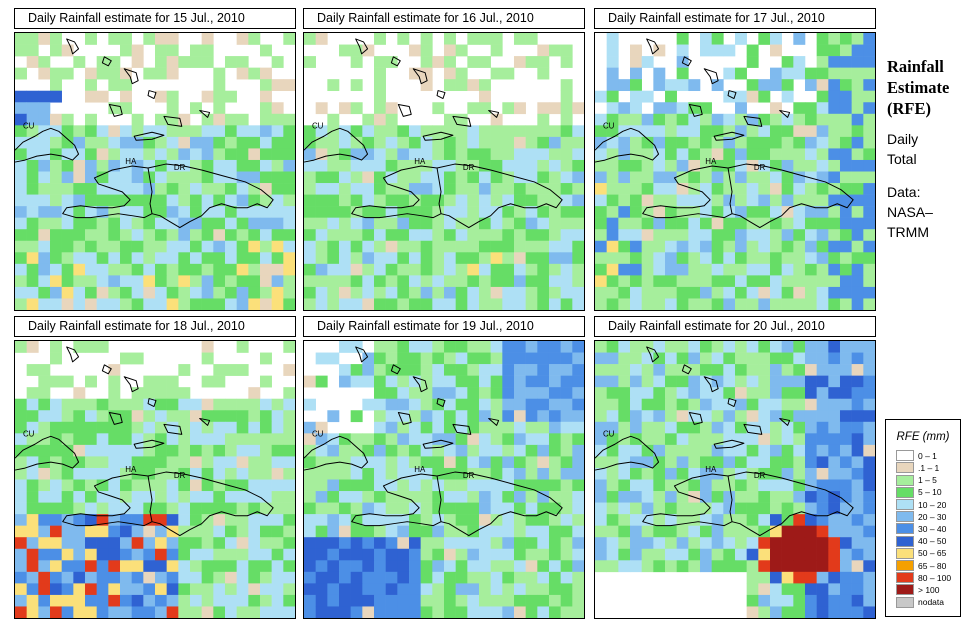 This screenshot has width=971, height=635. What do you see at coordinates (748, 504) in the screenshot?
I see `hispaniola-outline` at bounding box center [748, 504].